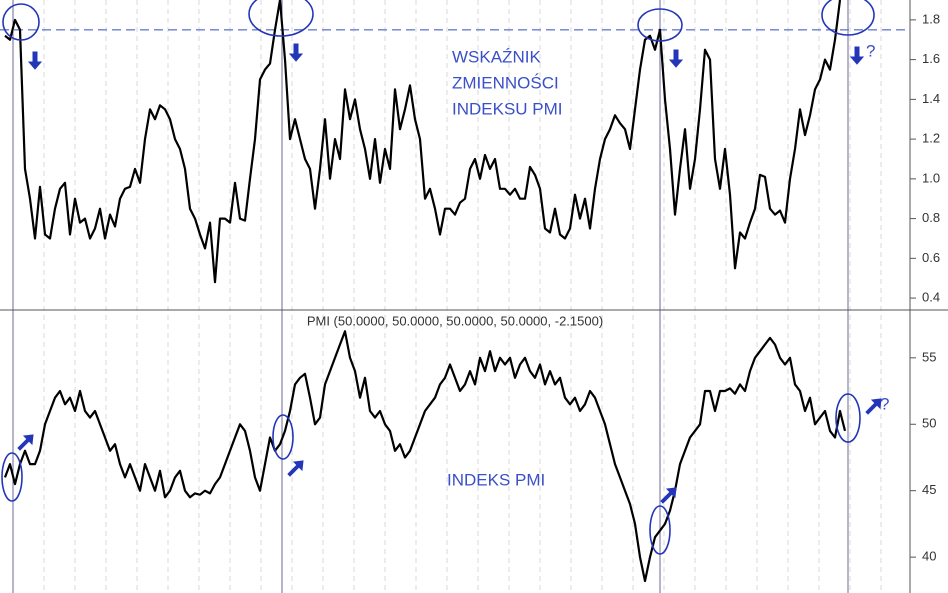 This screenshot has width=948, height=593. What do you see at coordinates (496, 56) in the screenshot?
I see `annotation: WSKAŹNIK` at bounding box center [496, 56].